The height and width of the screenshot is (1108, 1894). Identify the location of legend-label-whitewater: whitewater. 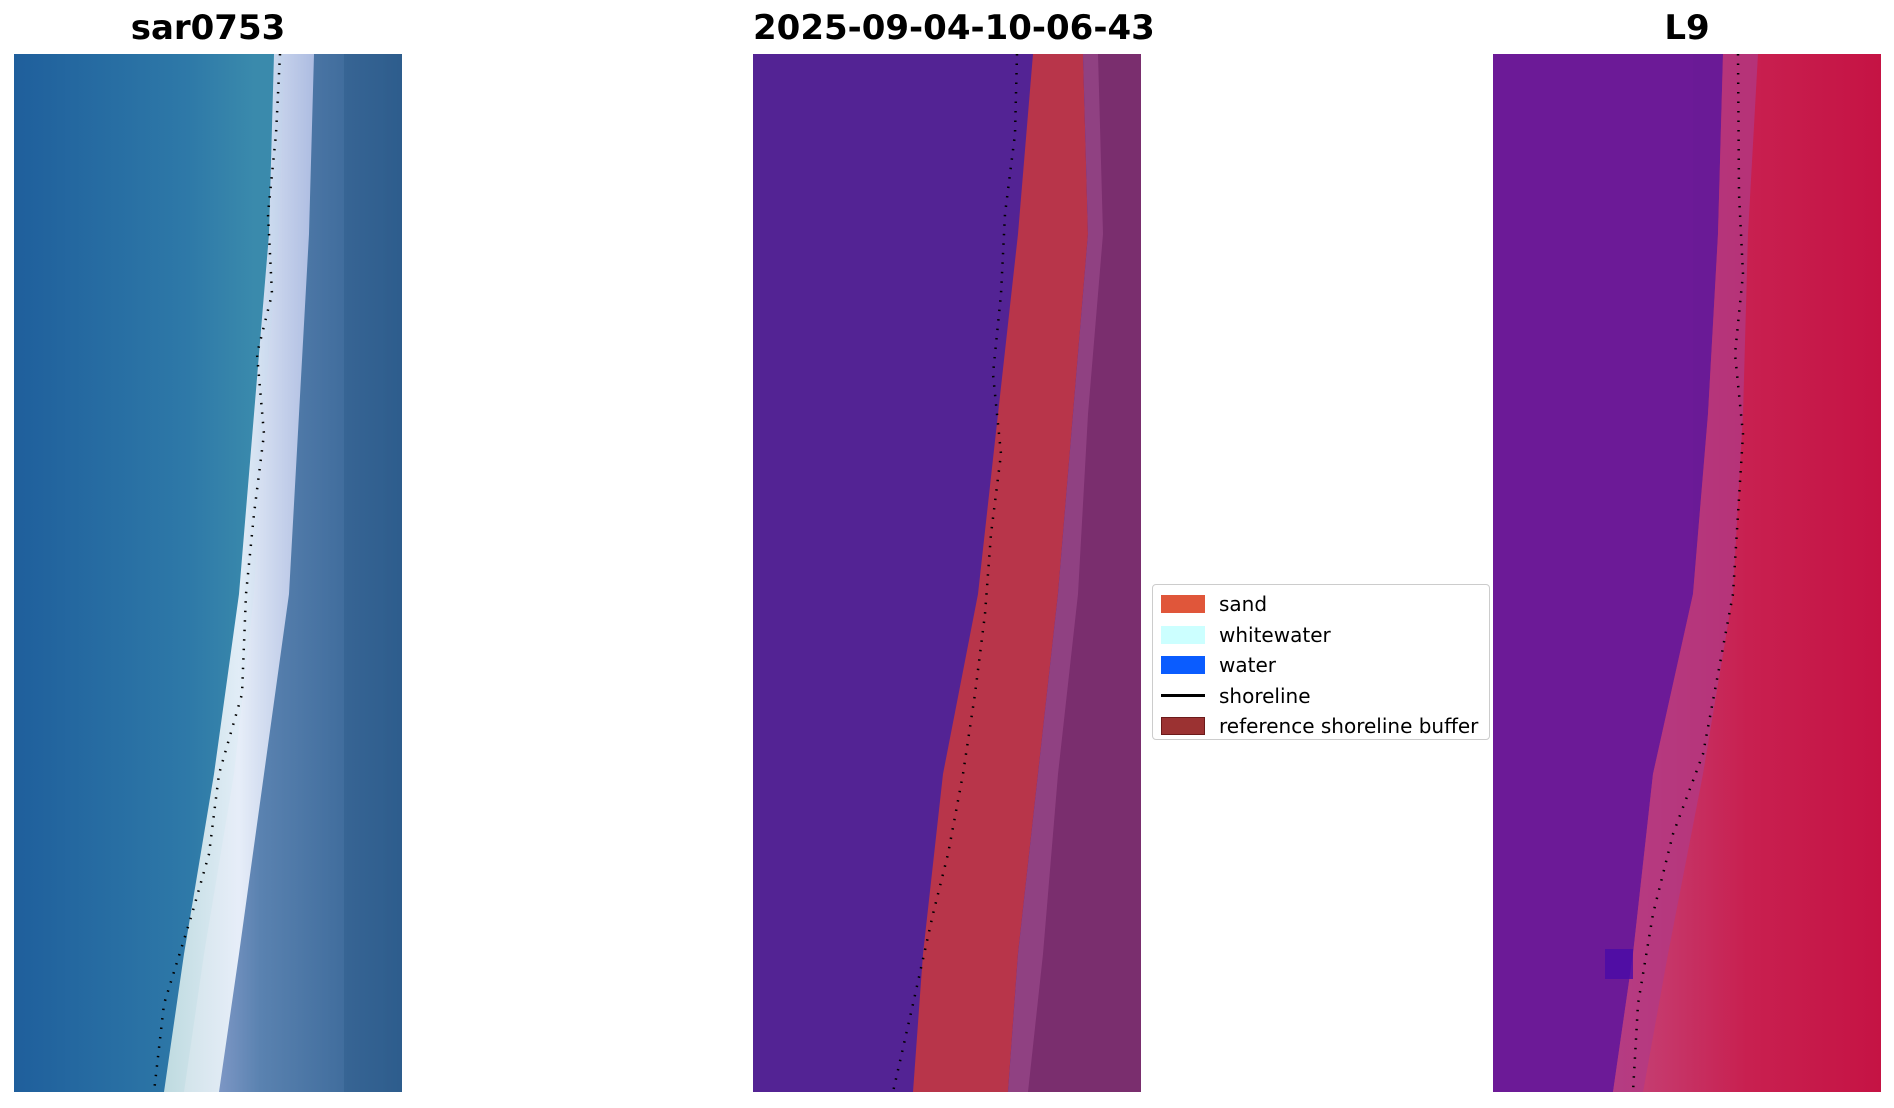
(1275, 634).